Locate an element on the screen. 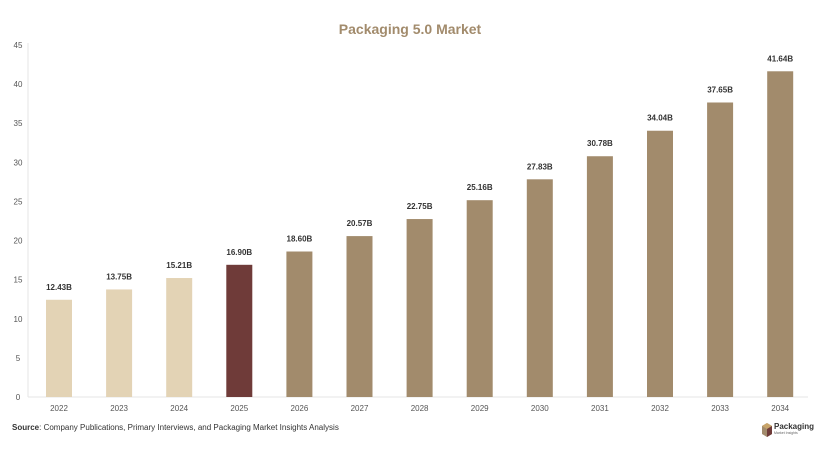 This screenshot has height=454, width=820. x-tick-label: 2028 is located at coordinates (420, 408).